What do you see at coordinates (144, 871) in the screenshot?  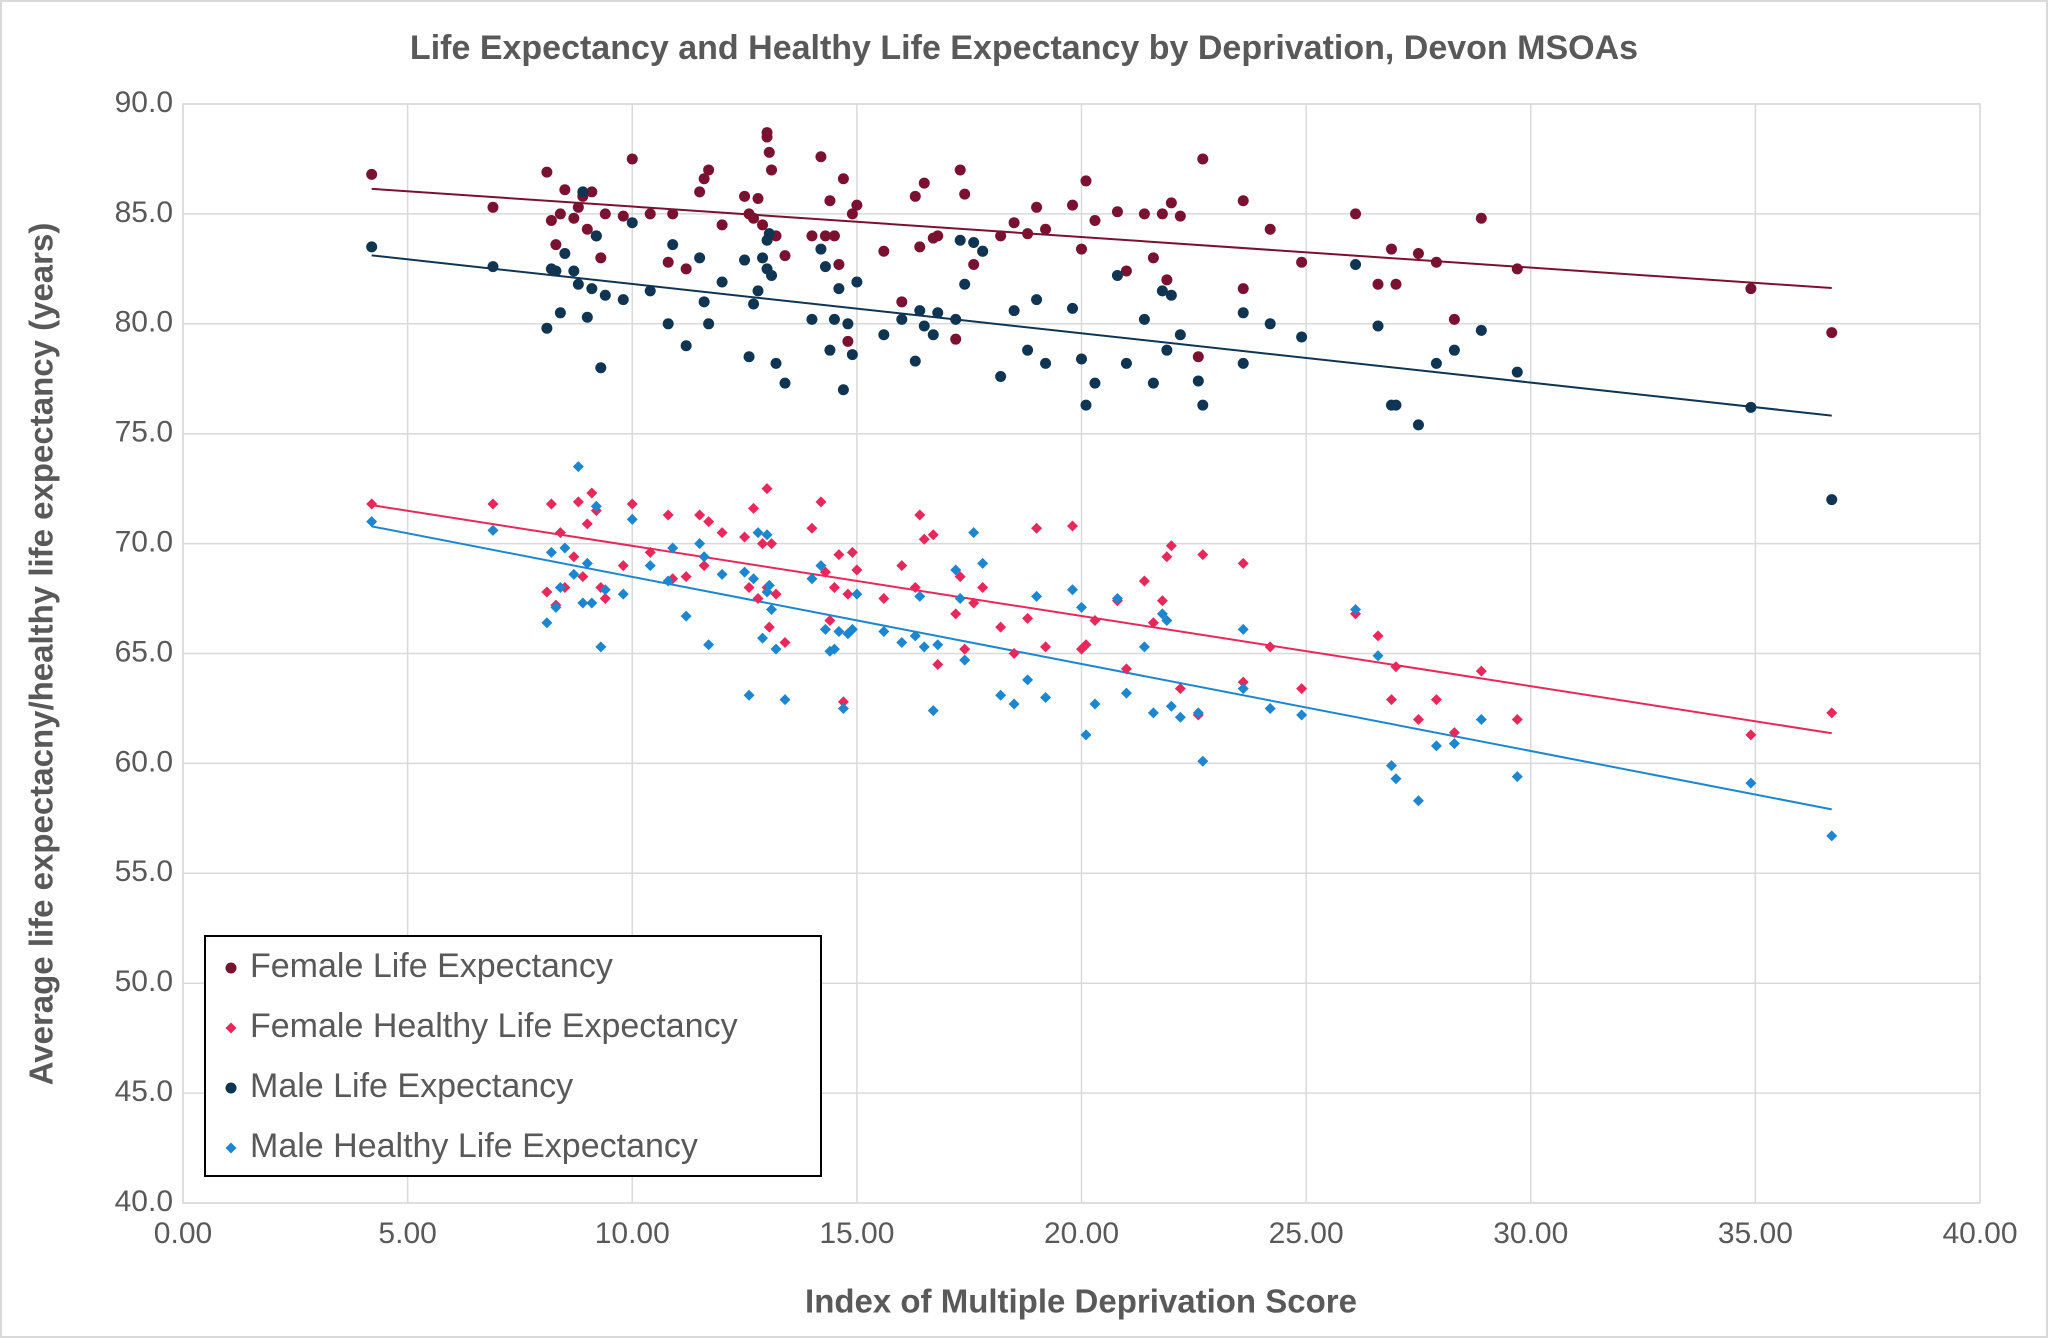 I see `y-tick-label: 55.0` at bounding box center [144, 871].